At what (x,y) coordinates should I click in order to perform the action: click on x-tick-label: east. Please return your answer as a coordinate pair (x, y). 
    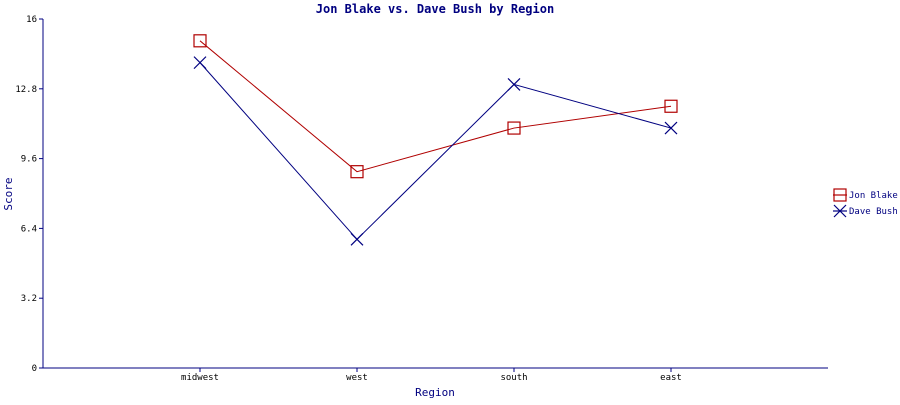
    Looking at the image, I should click on (671, 378).